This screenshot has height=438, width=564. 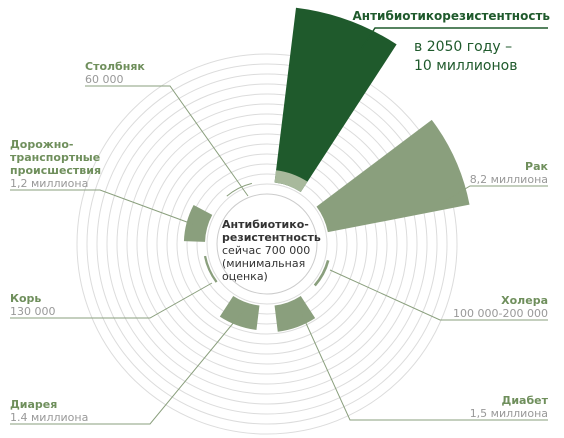 I want to click on center-text: оценка), so click(x=245, y=276).